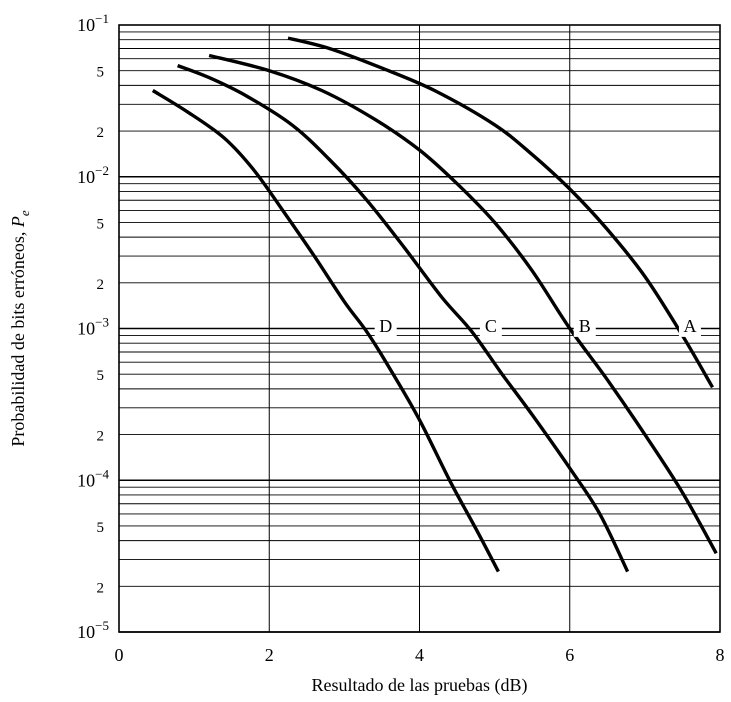  I want to click on y-axis-label-text: Probabilidad de bits erróneos,, so click(18, 336).